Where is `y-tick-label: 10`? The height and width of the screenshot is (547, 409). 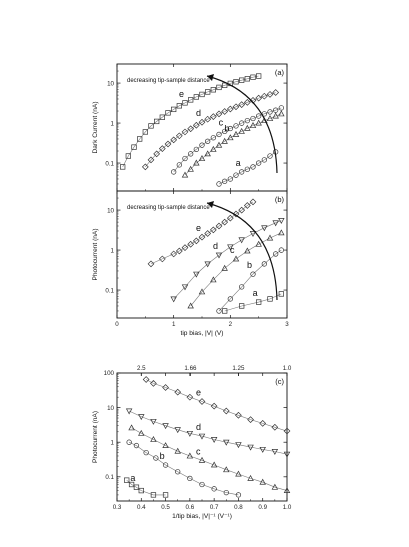 y-tick-label: 10 is located at coordinates (110, 83).